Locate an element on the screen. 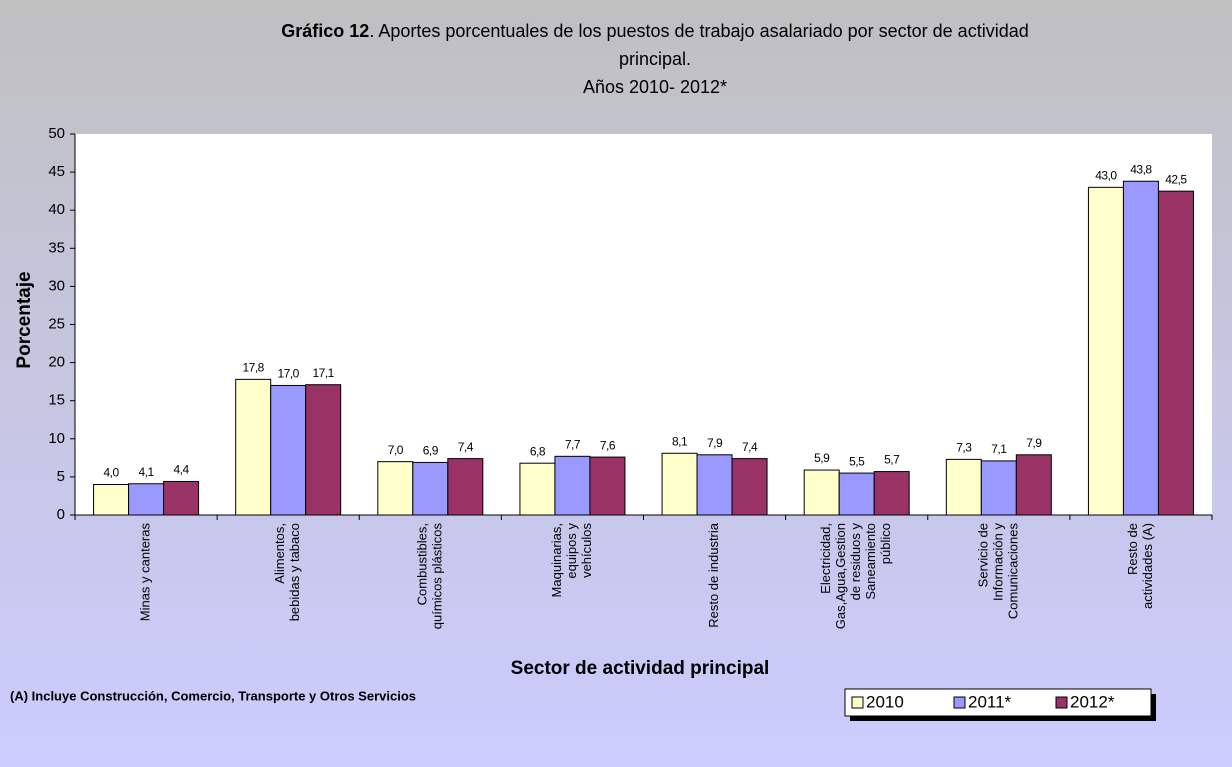 The height and width of the screenshot is (767, 1232). data-label: 6,9 is located at coordinates (431, 451).